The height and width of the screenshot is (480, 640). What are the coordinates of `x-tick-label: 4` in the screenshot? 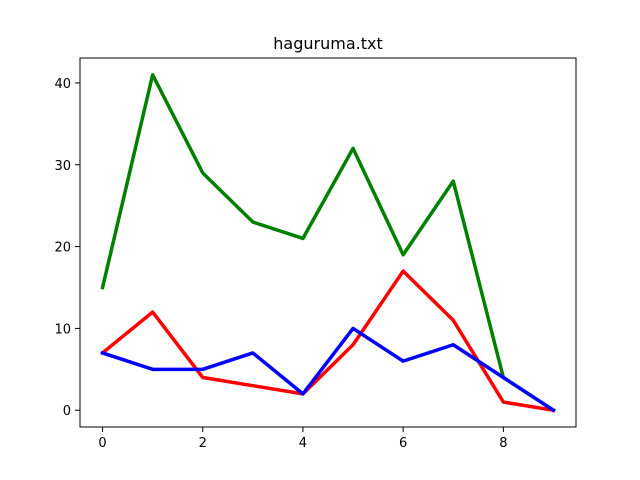 It's located at (303, 443).